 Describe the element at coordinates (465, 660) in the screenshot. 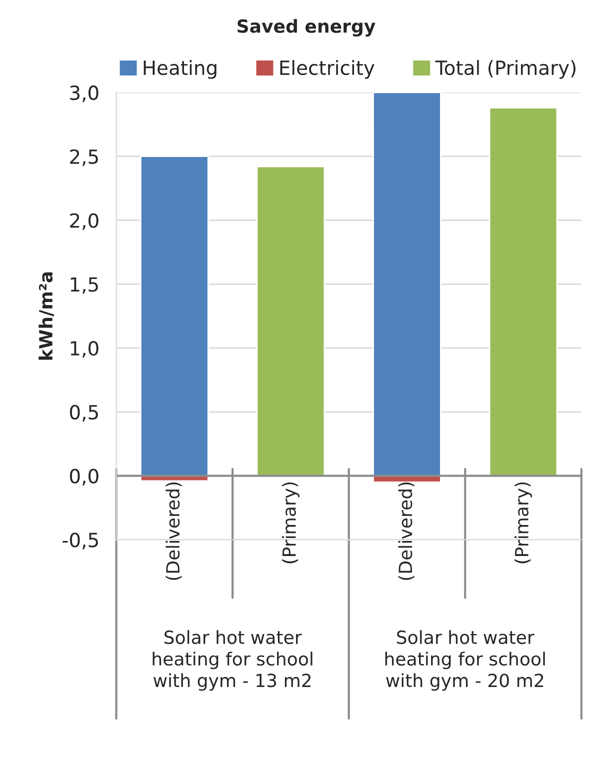

I see `text: Solar hot water heating for school with gym - 20 m2` at that location.